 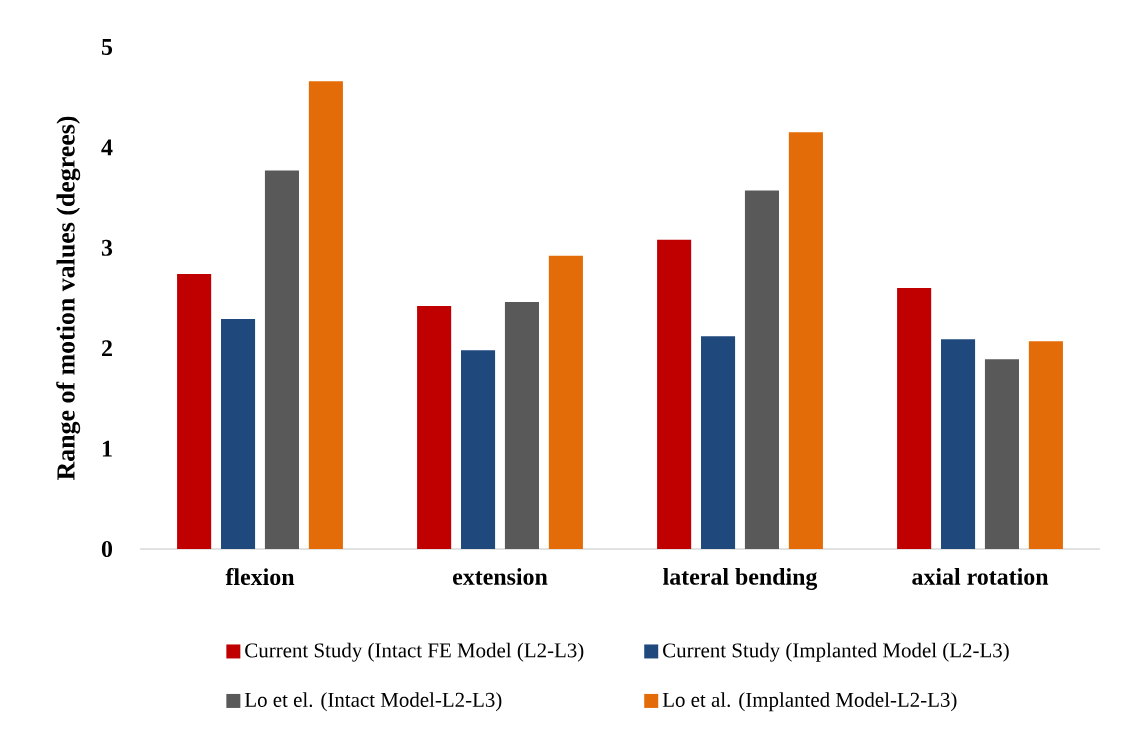 What do you see at coordinates (107, 448) in the screenshot?
I see `y-tick-label: 1` at bounding box center [107, 448].